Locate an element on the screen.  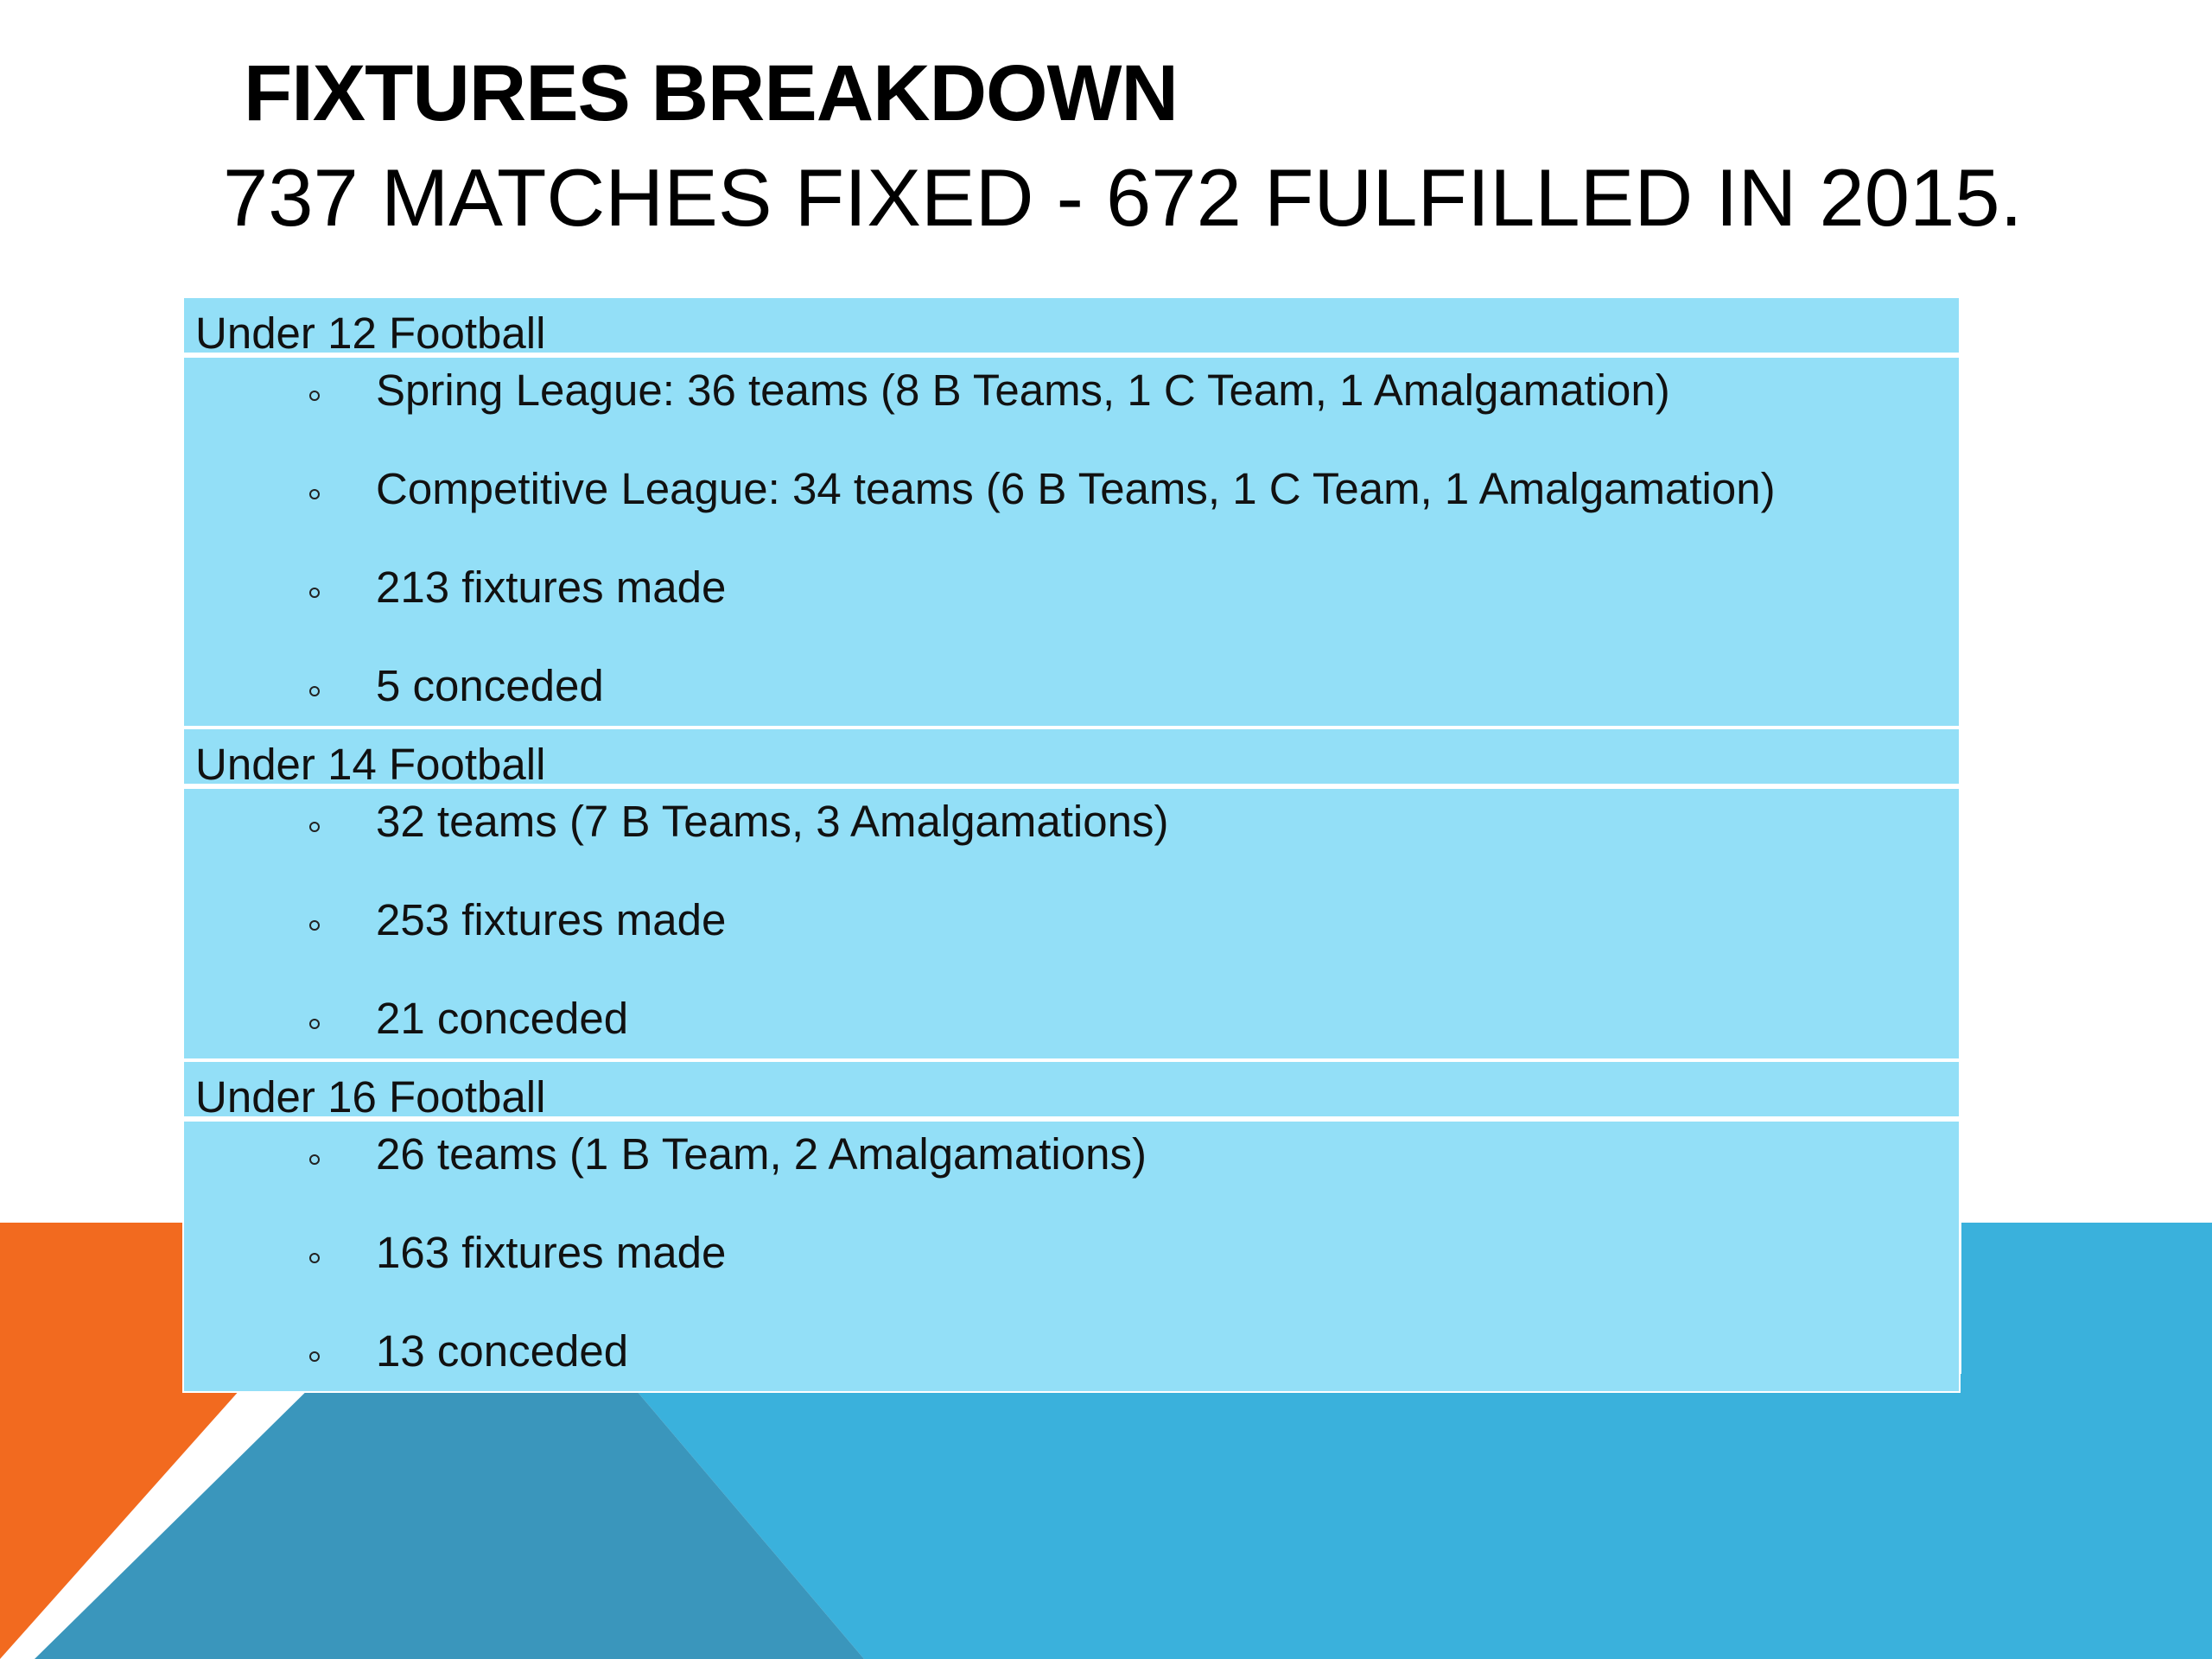
section-heading: Under 16 Football is located at coordinates (370, 1097).